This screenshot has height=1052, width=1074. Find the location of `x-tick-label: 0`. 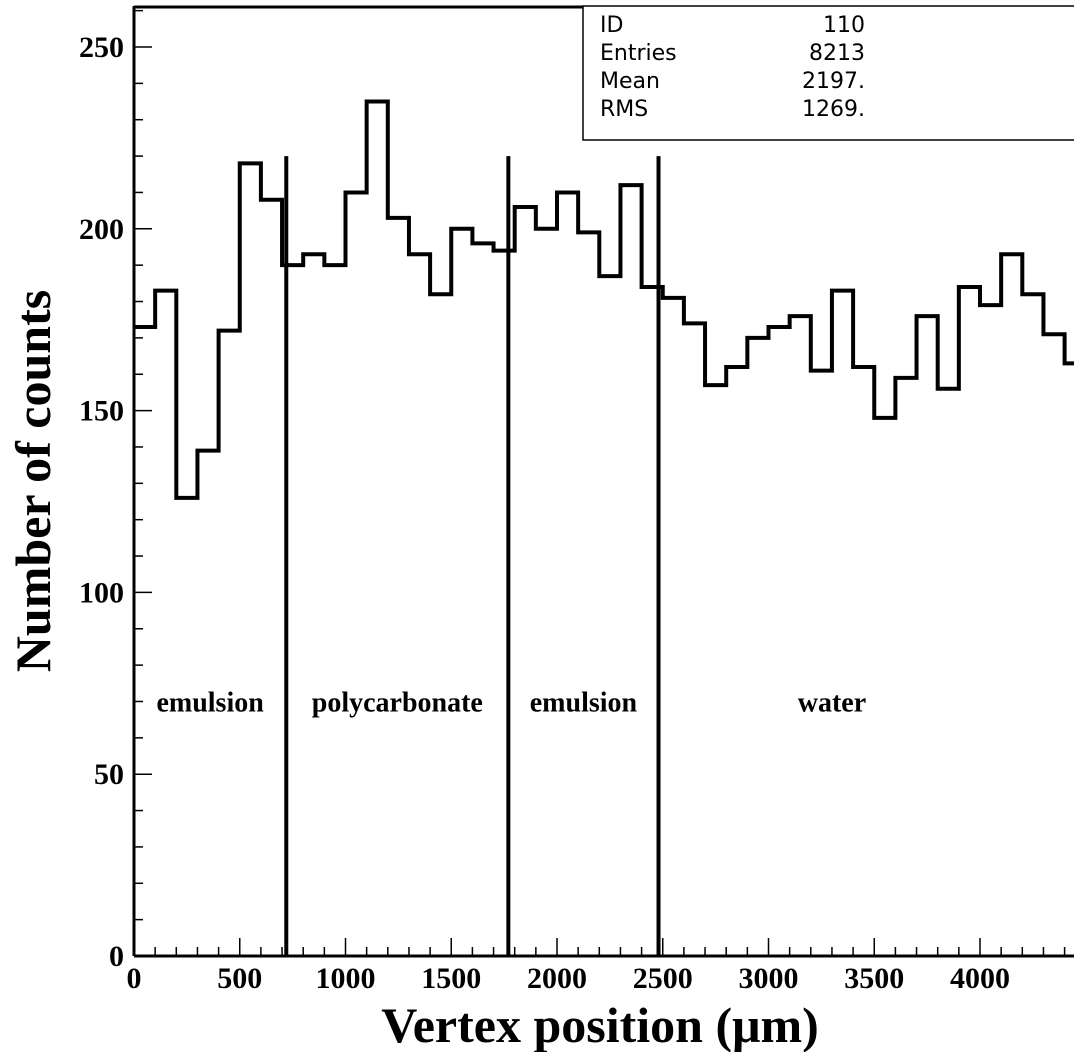

x-tick-label: 0 is located at coordinates (134, 978).